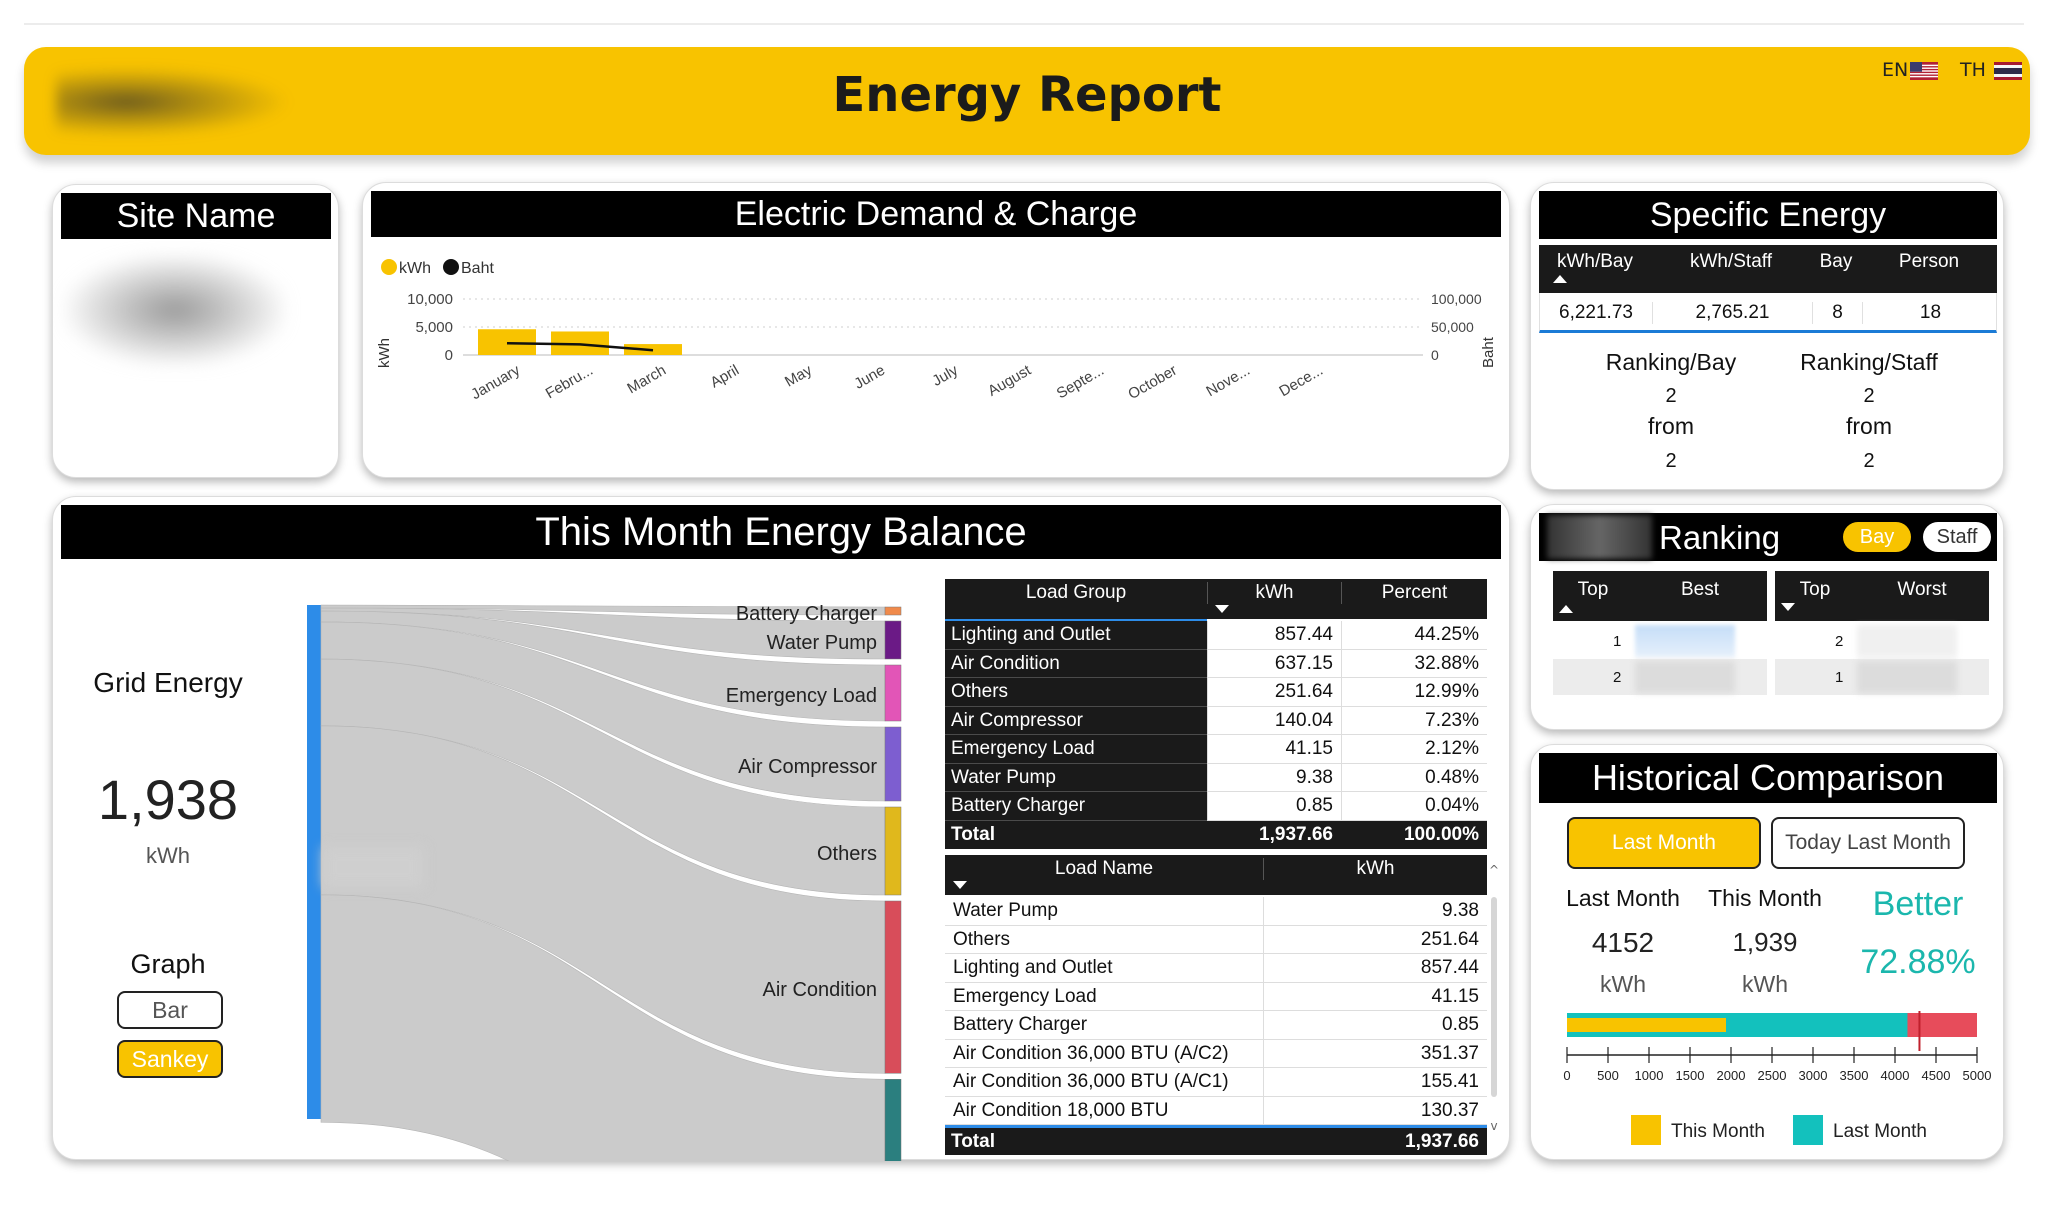 Image resolution: width=2048 pixels, height=1215 pixels. I want to click on sankey-node-label: Battery Charger, so click(807, 614).